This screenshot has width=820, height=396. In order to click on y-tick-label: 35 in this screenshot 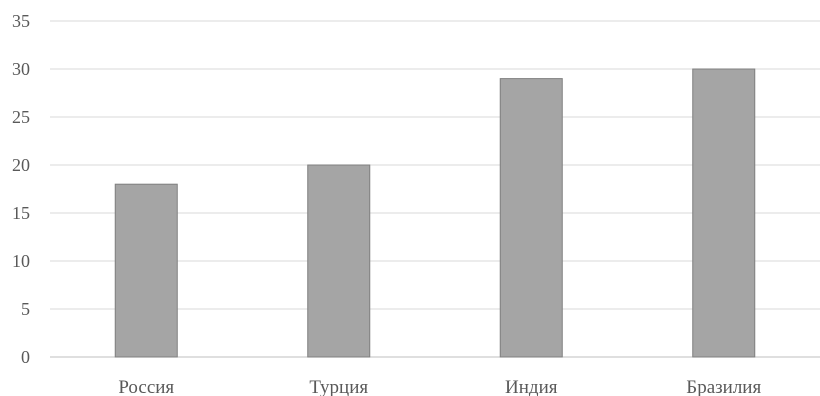, I will do `click(21, 21)`.